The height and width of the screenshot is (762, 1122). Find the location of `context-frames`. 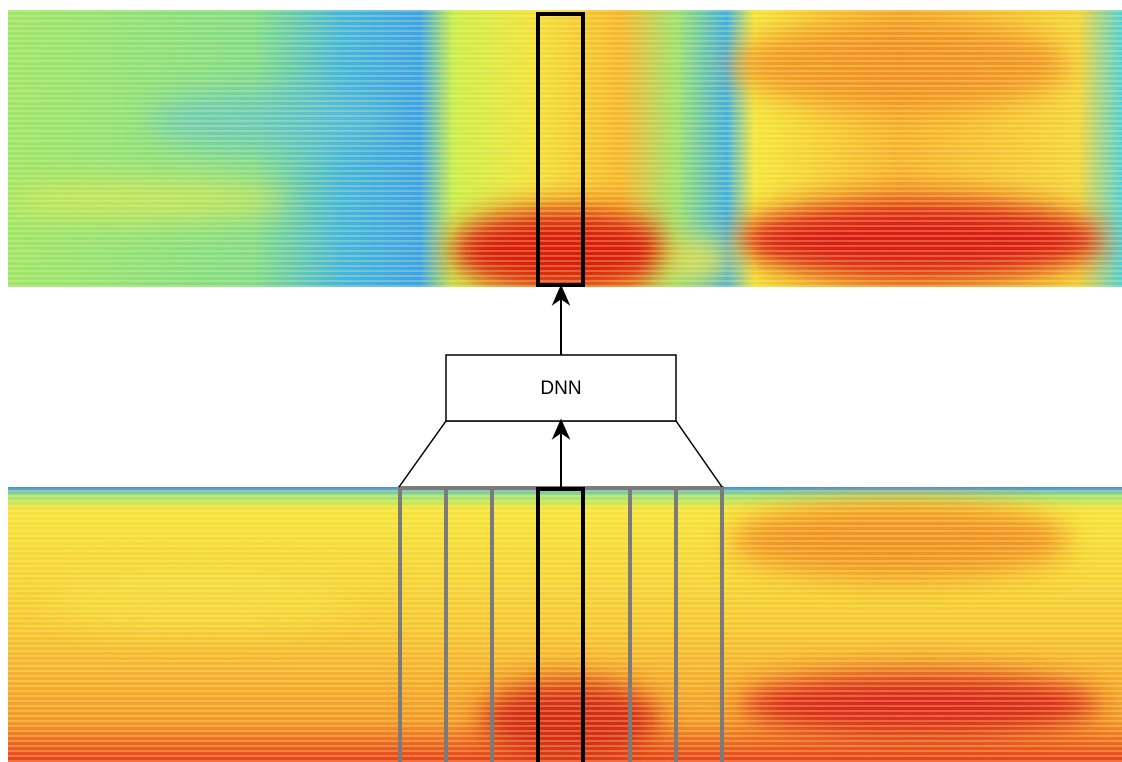

context-frames is located at coordinates (561, 624).